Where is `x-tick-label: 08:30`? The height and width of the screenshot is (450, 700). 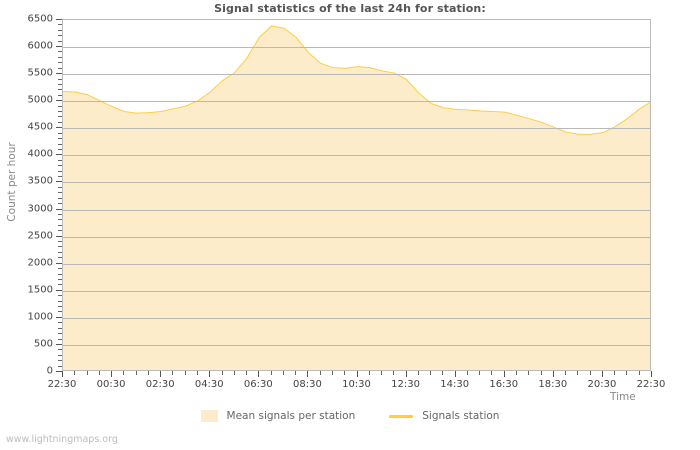
x-tick-label: 08:30 is located at coordinates (307, 384).